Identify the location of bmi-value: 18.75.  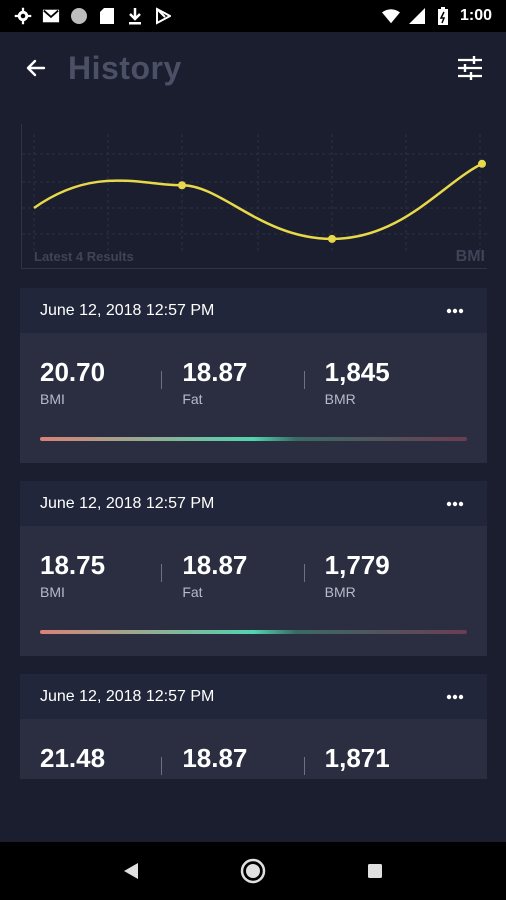
(73, 565).